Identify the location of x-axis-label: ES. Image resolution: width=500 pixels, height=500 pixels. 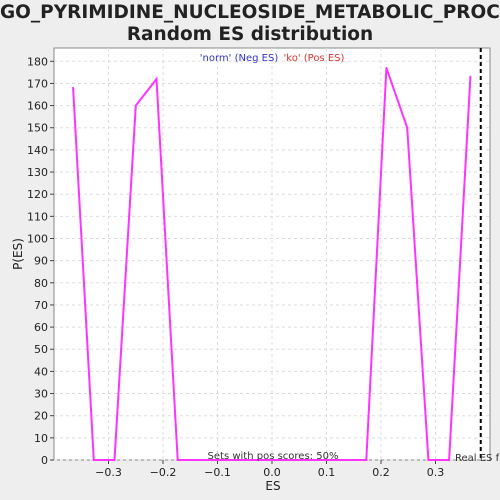
(272, 486).